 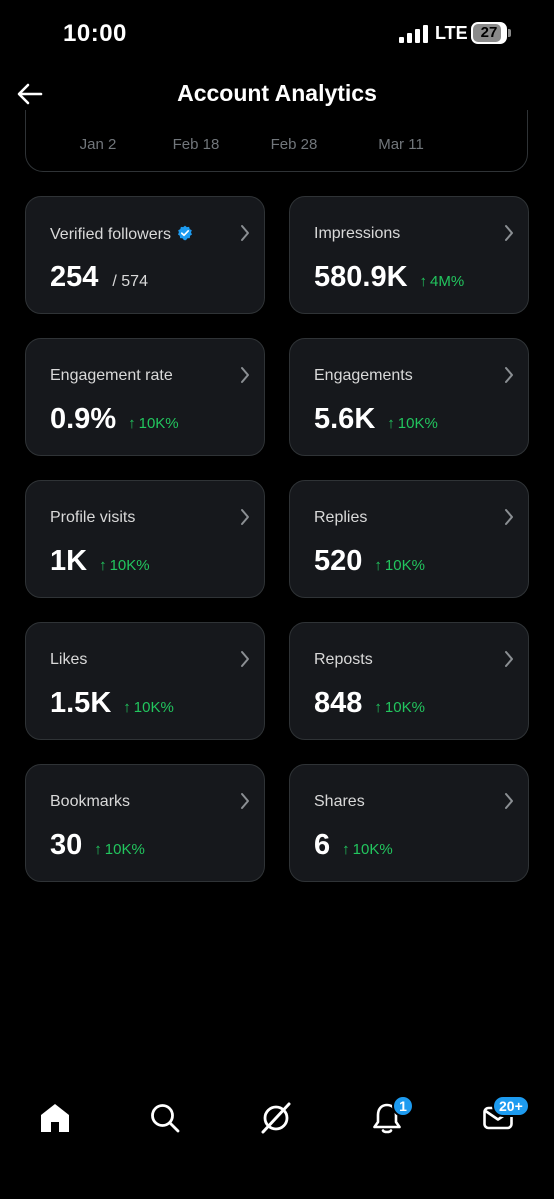 I want to click on metric-label: Engagements, so click(x=363, y=375).